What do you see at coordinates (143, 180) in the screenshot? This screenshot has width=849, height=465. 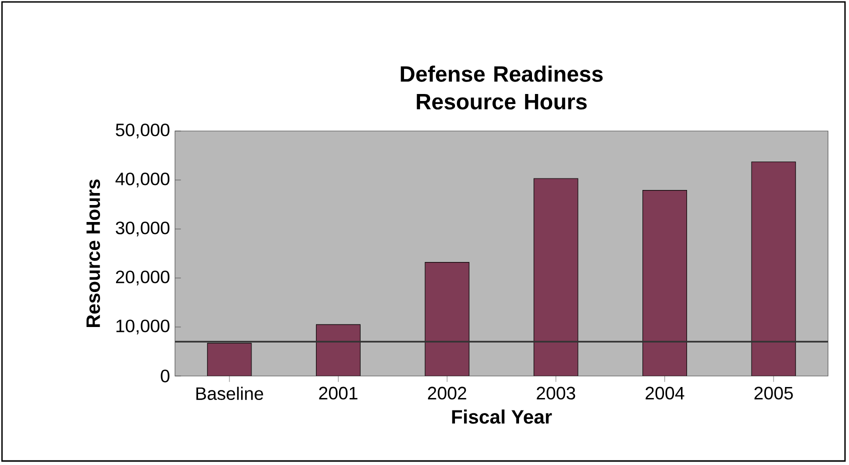 I see `y-tick-label: 40,000` at bounding box center [143, 180].